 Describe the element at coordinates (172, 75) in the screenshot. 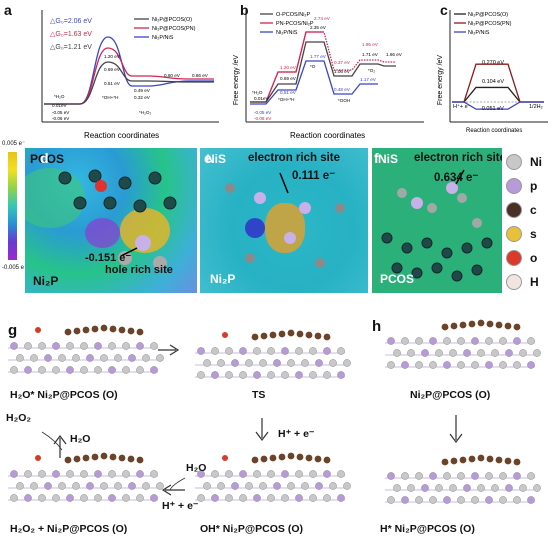

I see `svg-text: 0.60 eV` at that location.